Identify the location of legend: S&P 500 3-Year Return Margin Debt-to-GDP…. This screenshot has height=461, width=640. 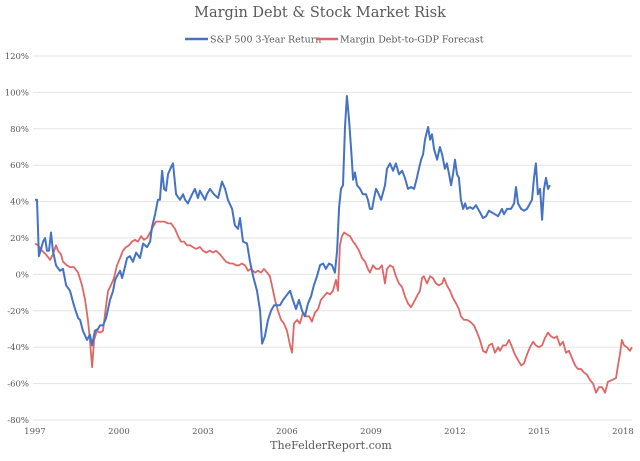
(334, 40).